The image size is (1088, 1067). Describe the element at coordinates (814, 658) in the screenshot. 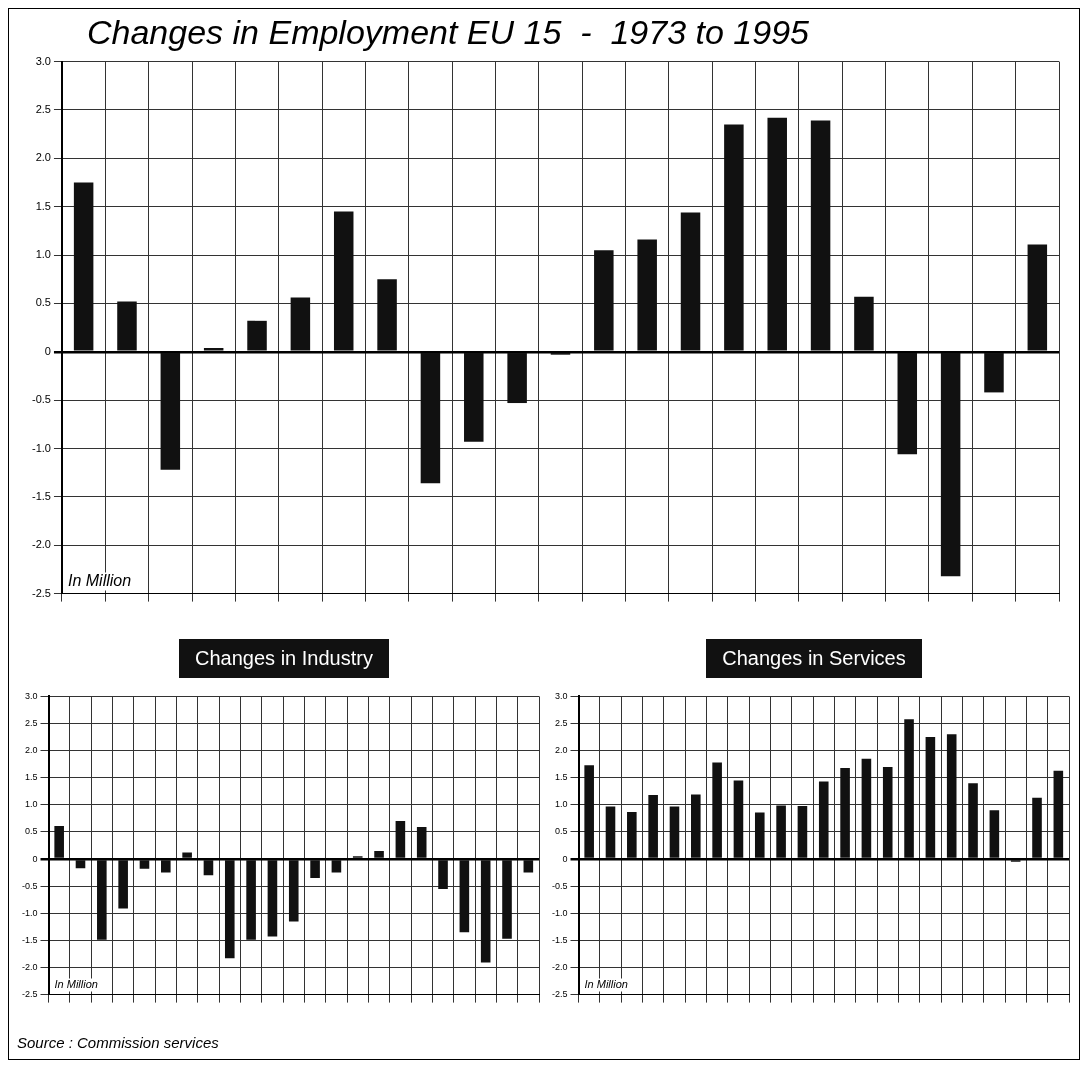

I see `chart-title: Changes in Services` at that location.